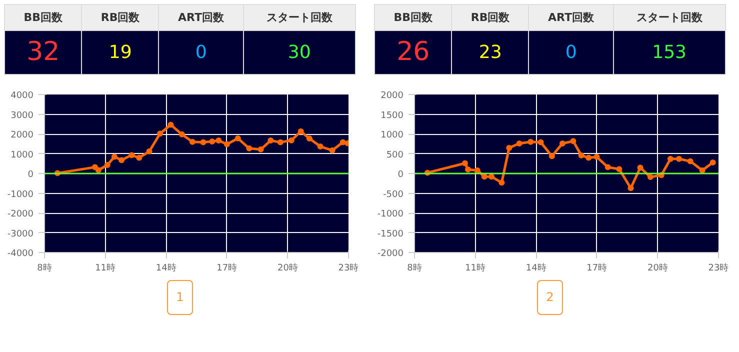 This screenshot has width=739, height=352. Describe the element at coordinates (120, 52) in the screenshot. I see `text: 19` at that location.